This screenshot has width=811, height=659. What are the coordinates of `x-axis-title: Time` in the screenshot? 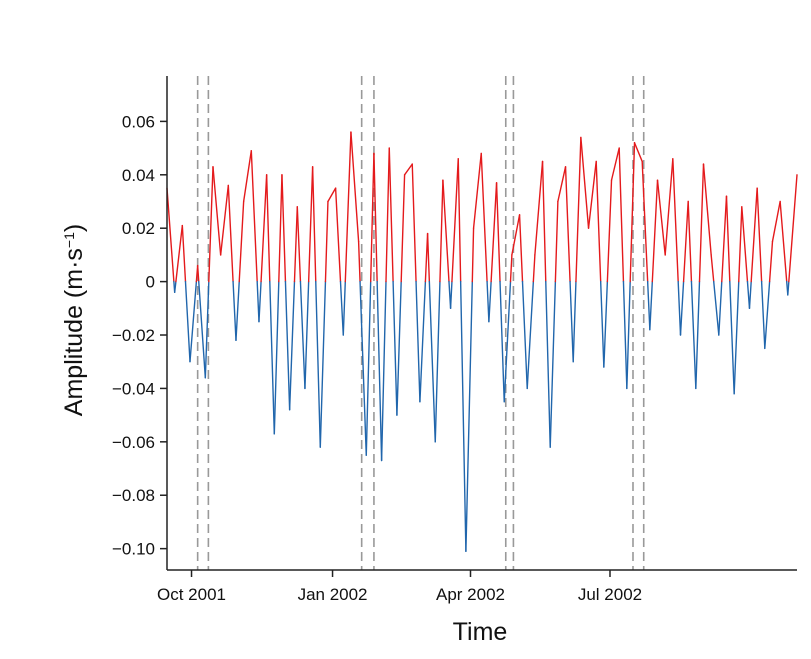 It's located at (480, 632).